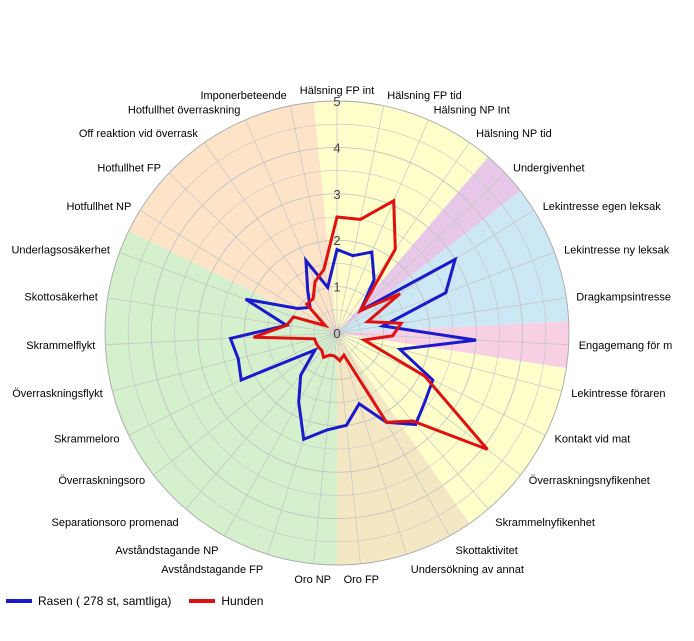  Describe the element at coordinates (60, 251) in the screenshot. I see `category-label-25: Underlagsosäkerhet` at that location.